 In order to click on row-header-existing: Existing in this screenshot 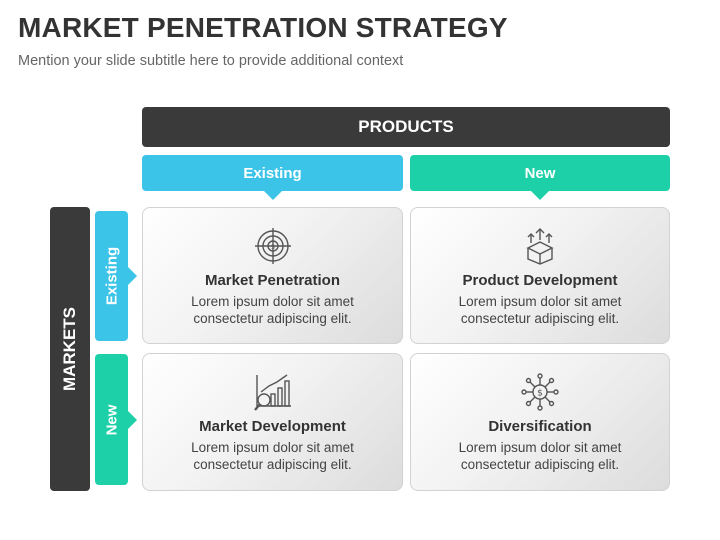, I will do `click(116, 276)`.